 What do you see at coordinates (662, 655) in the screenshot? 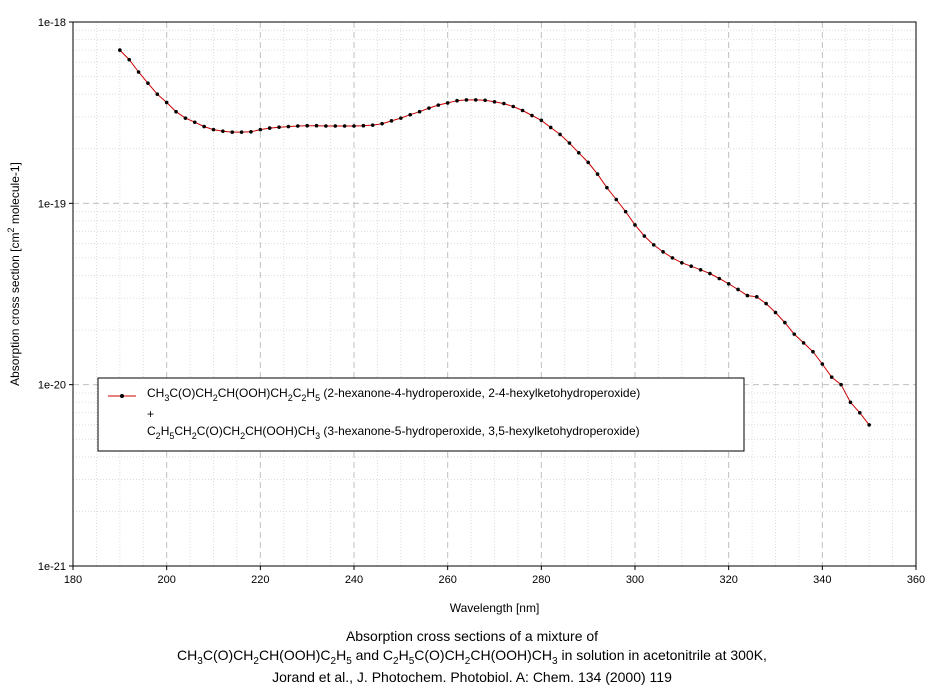
I see `text-run: in solution in acetonitrile at 300K,` at bounding box center [662, 655].